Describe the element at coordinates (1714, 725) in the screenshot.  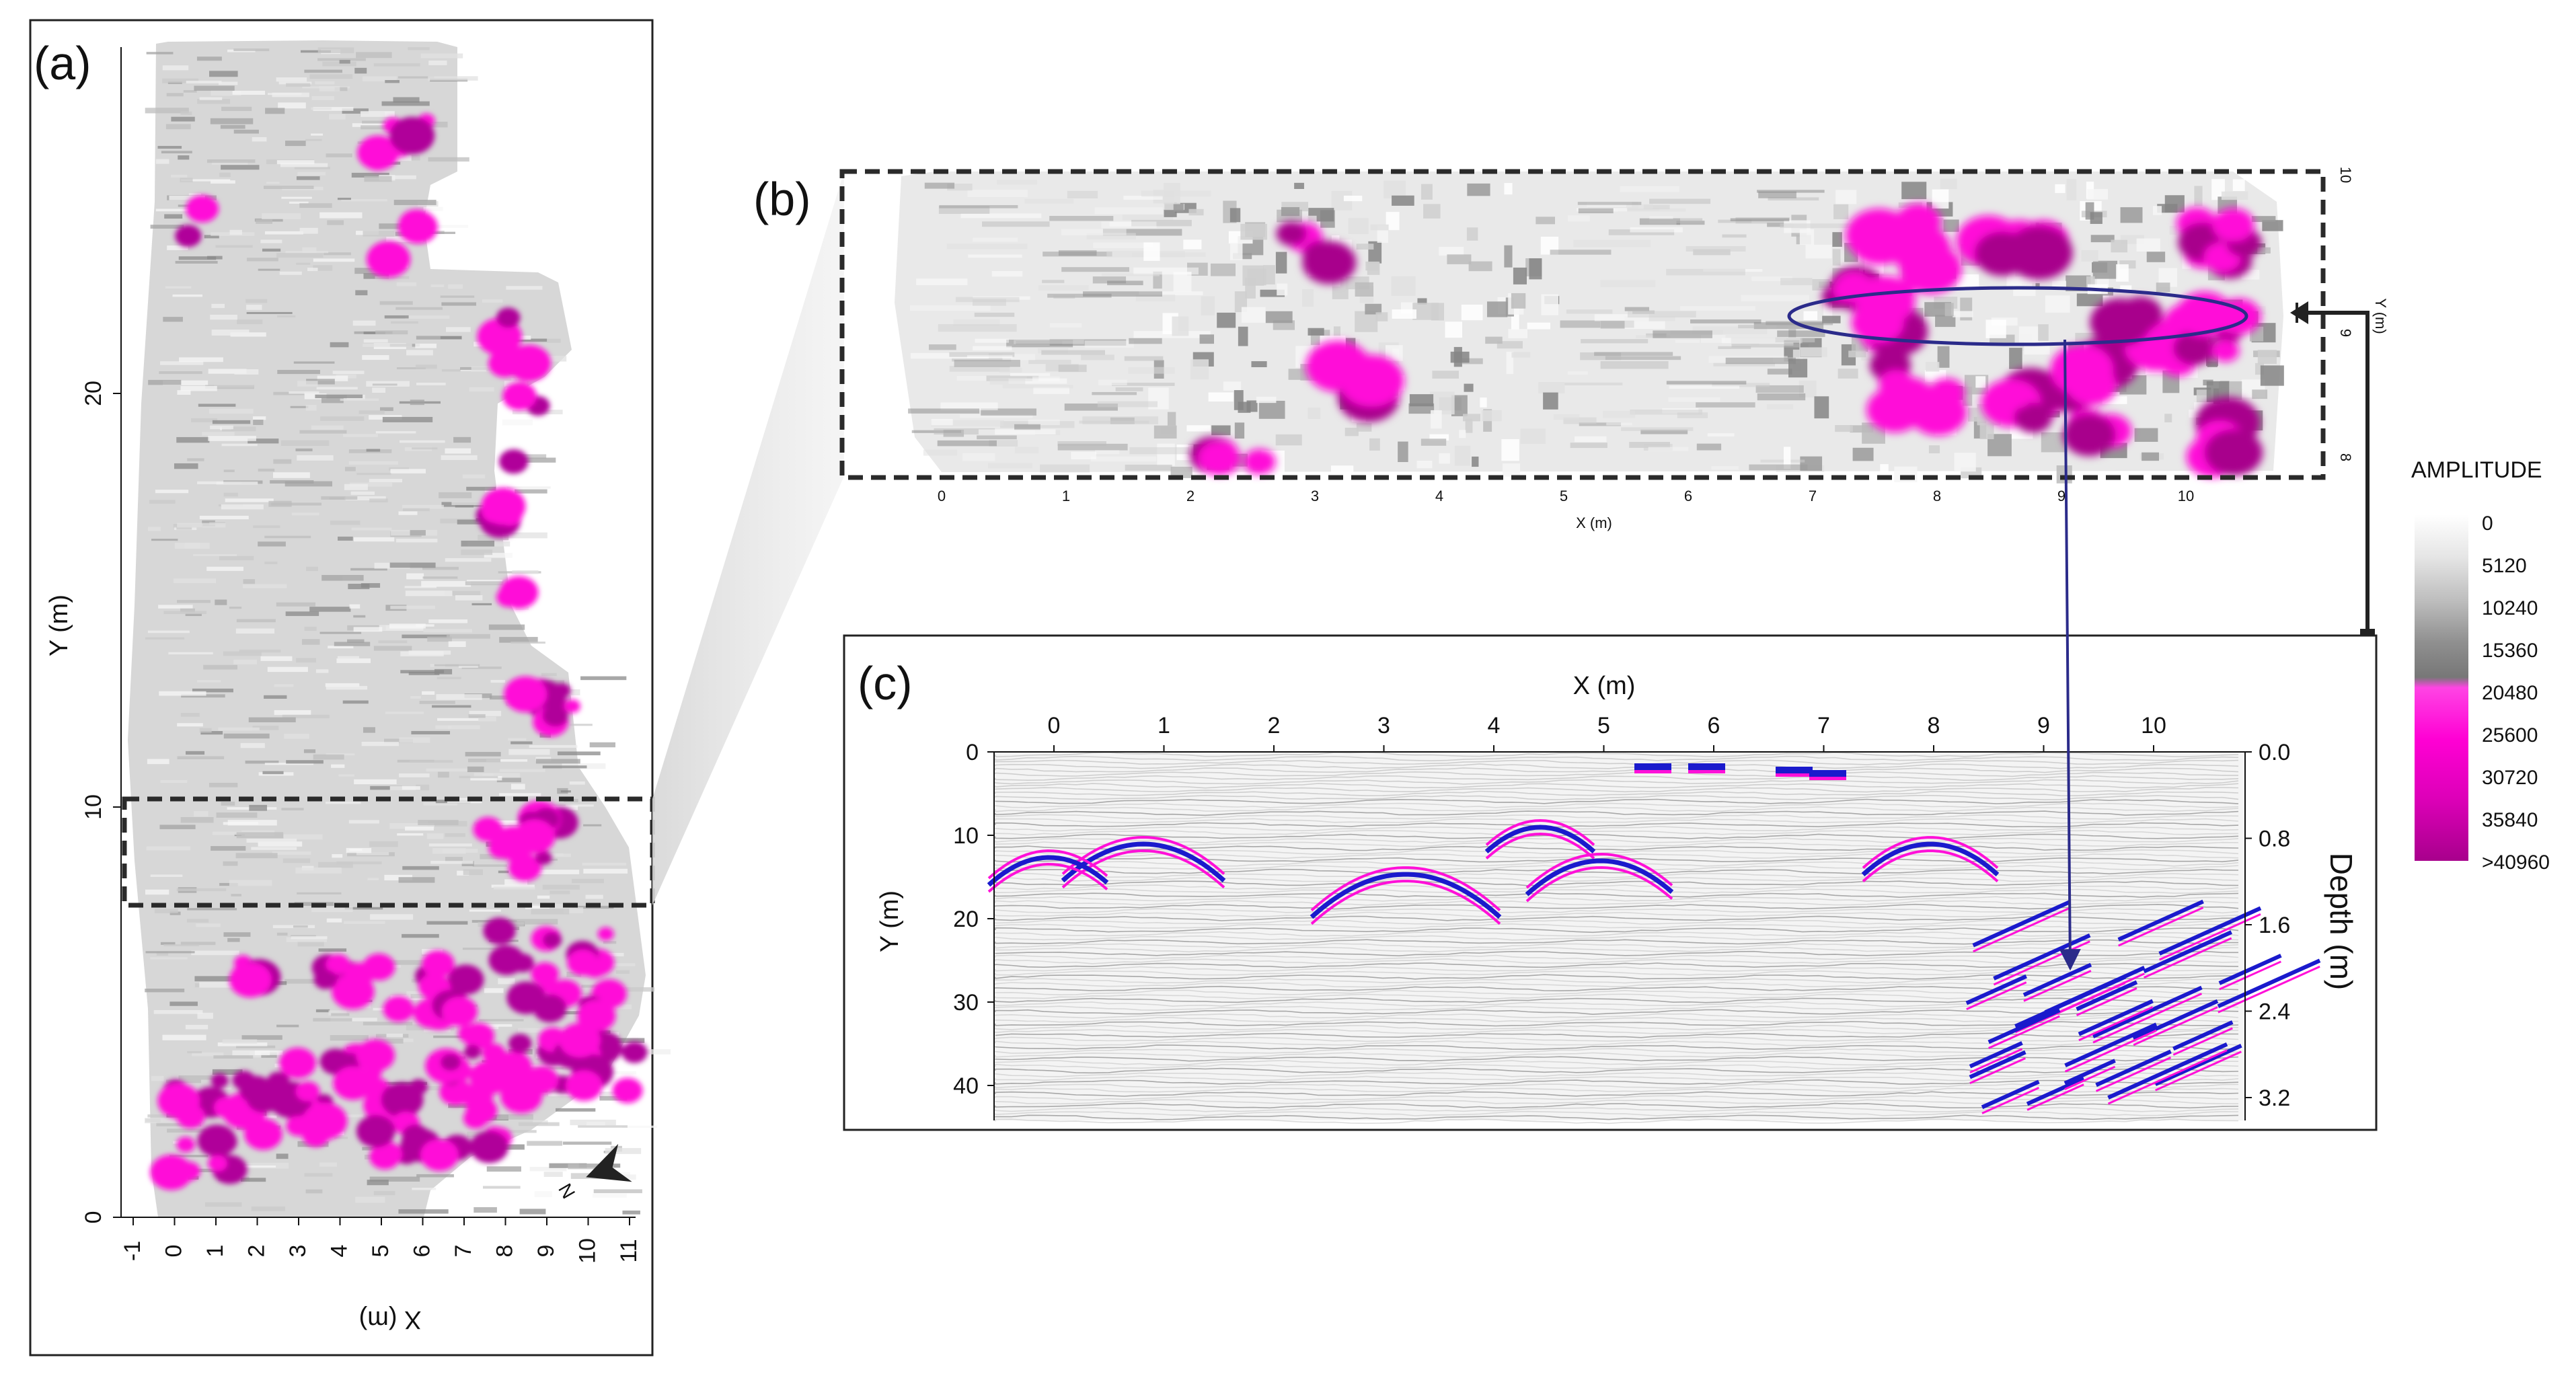
I see `panel-c-x-tick-label: 6` at that location.